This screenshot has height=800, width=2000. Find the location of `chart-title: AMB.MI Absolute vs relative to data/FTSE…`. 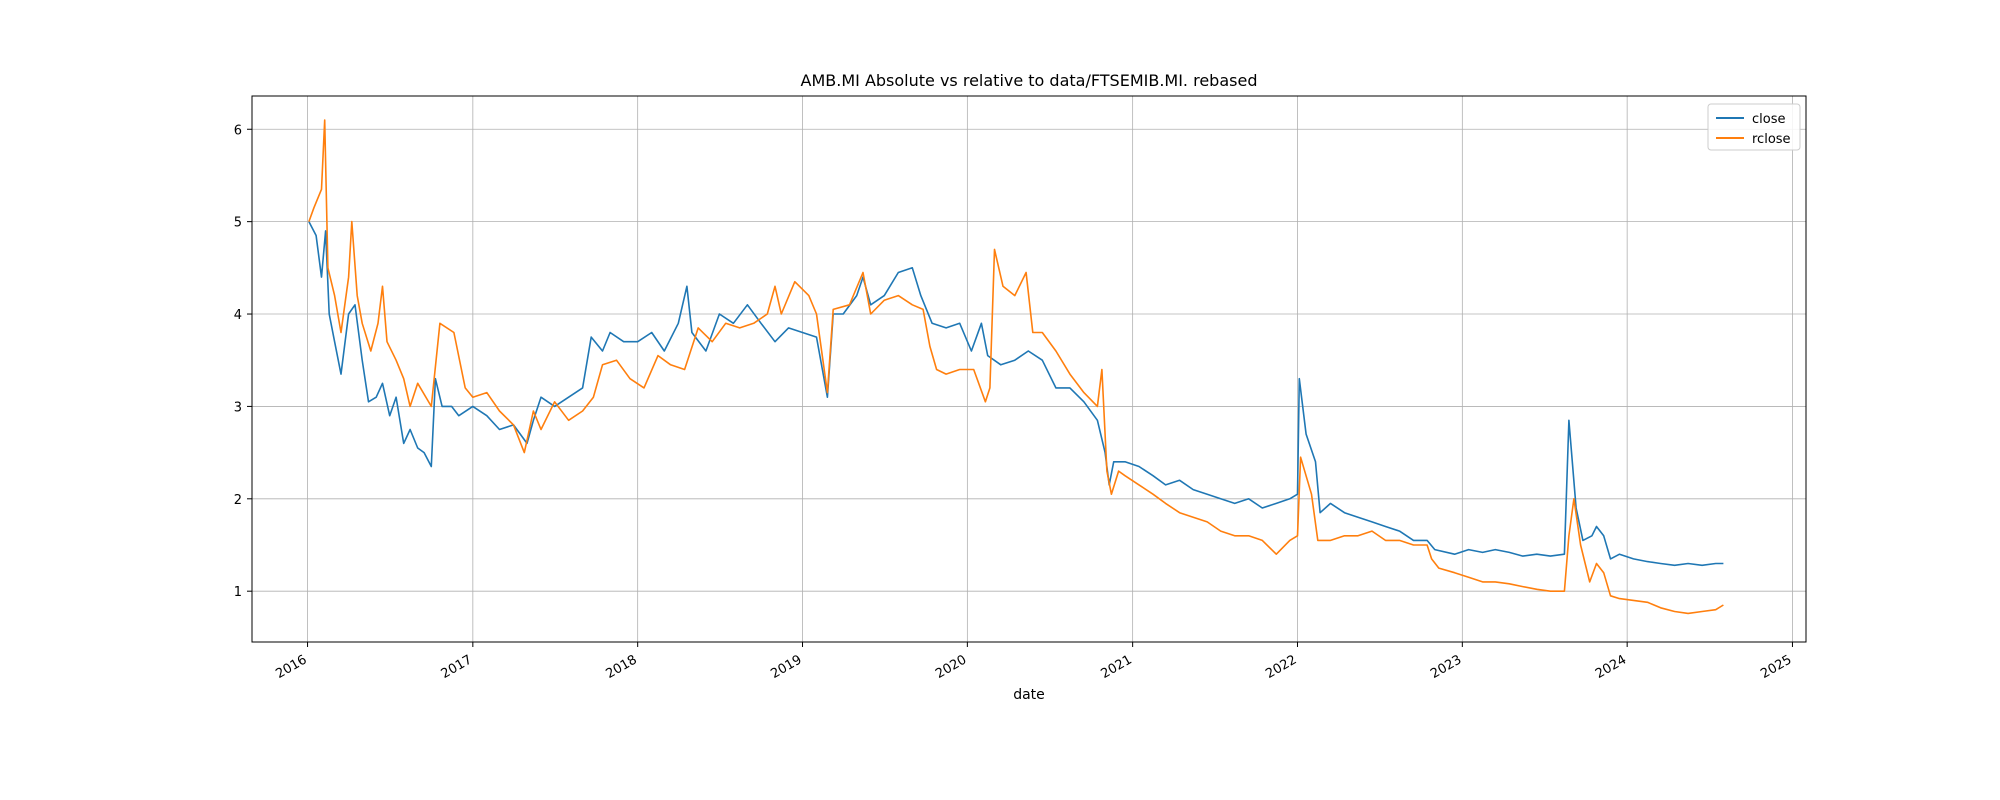

chart-title: AMB.MI Absolute vs relative to data/FTSE… is located at coordinates (1029, 80).